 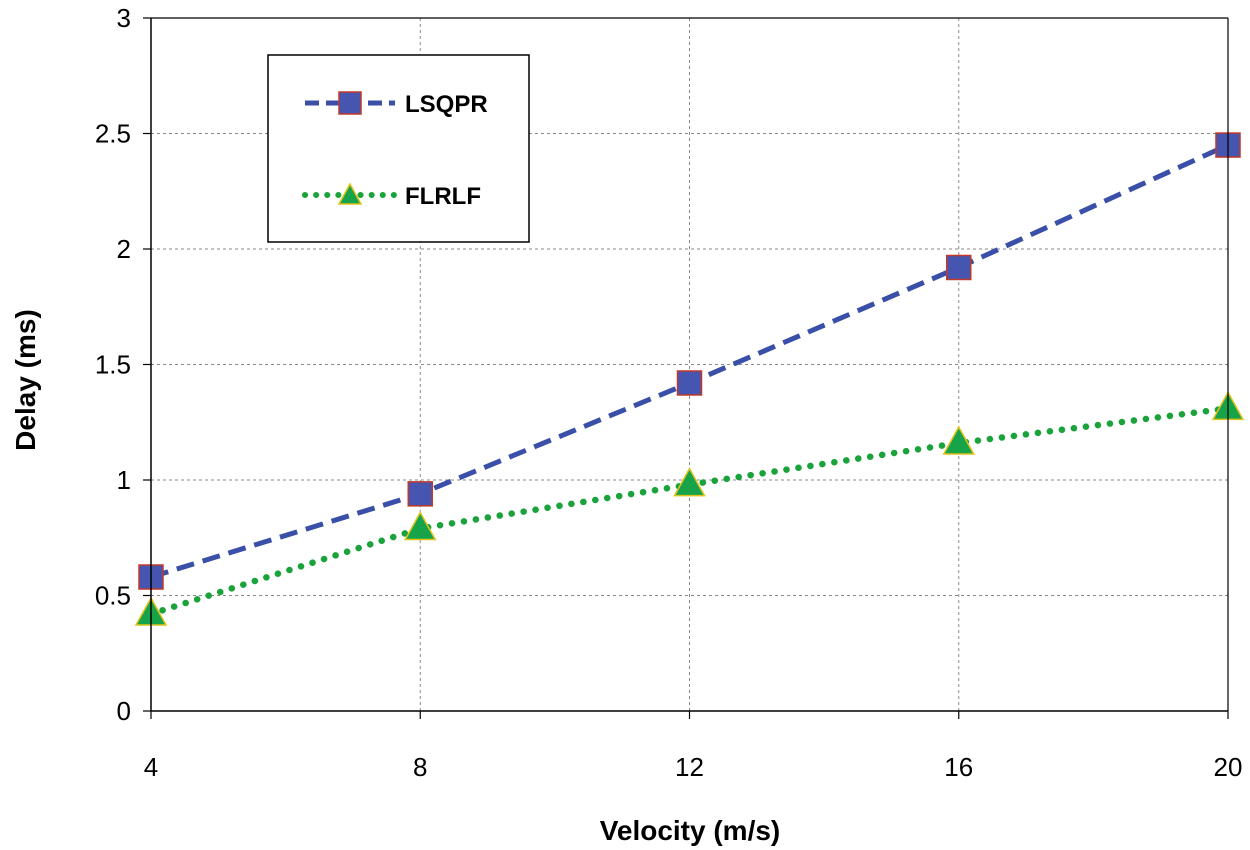 What do you see at coordinates (958, 767) in the screenshot?
I see `x-tick-label: 16` at bounding box center [958, 767].